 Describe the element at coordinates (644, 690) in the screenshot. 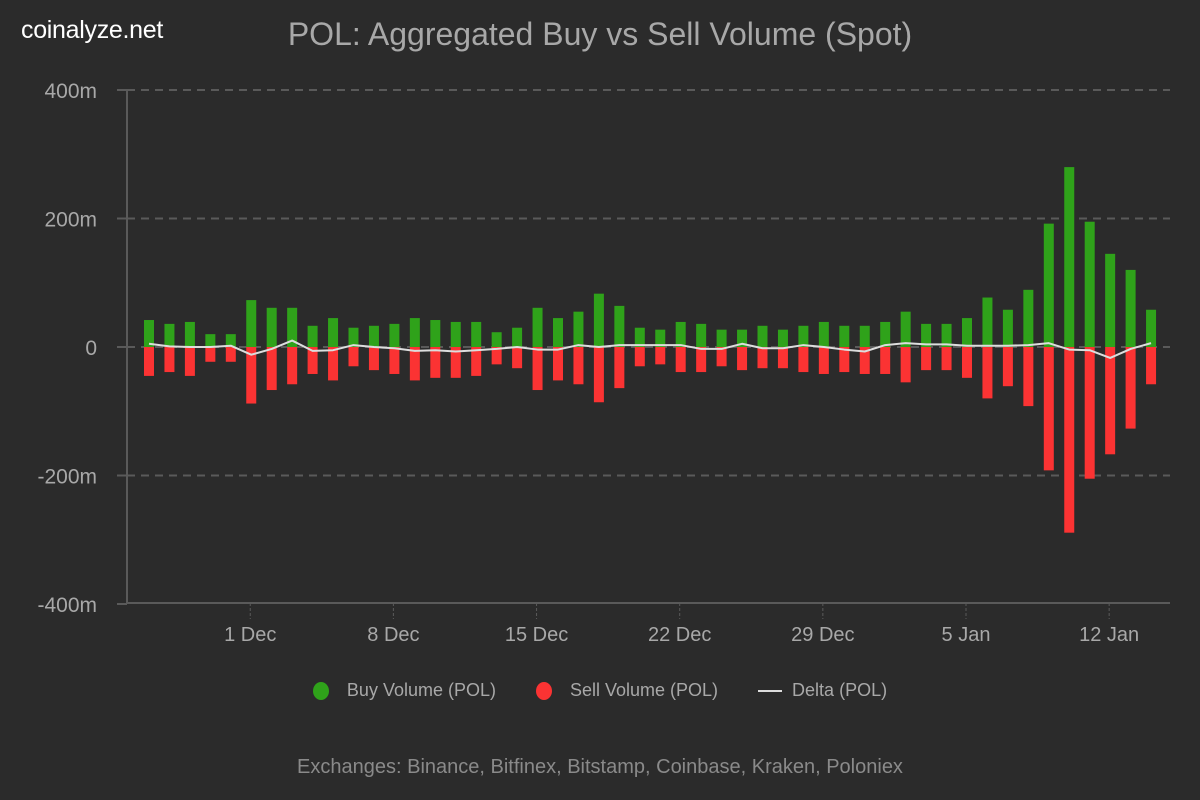

I see `legend-label-sell: Sell Volume (POL)` at that location.